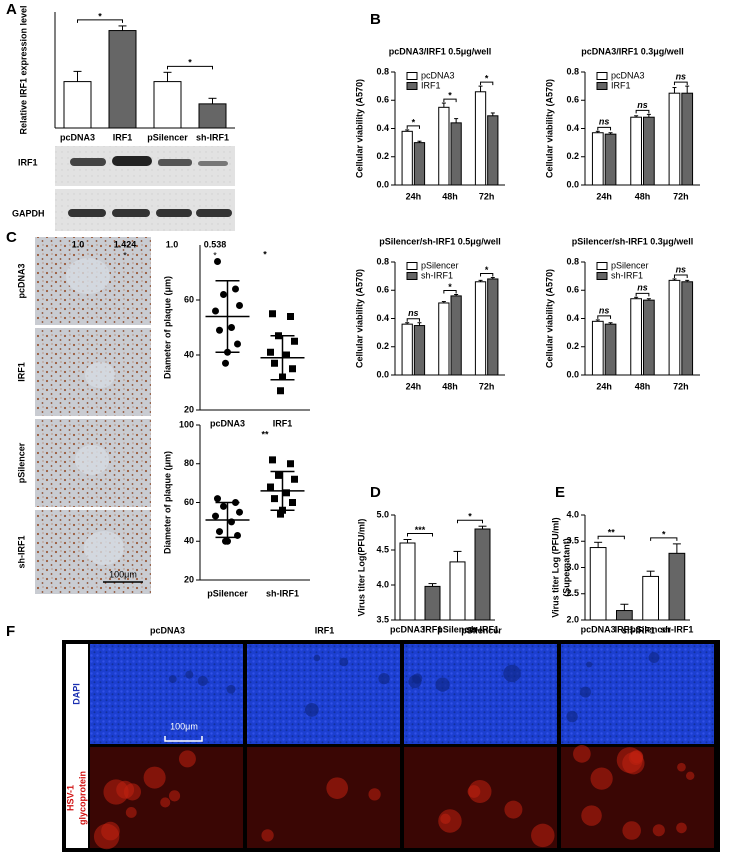  What do you see at coordinates (123, 574) in the screenshot?
I see `scale-label: 100μm` at bounding box center [123, 574].